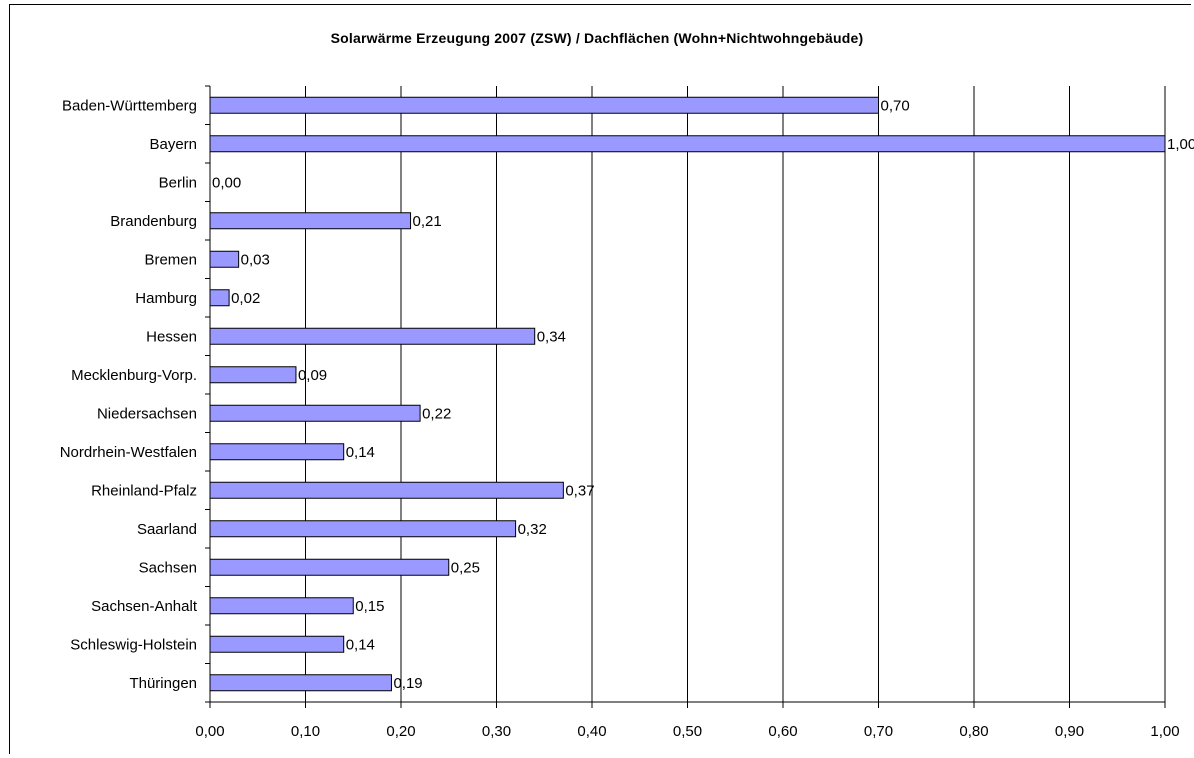 The image size is (1194, 758). Describe the element at coordinates (1164, 731) in the screenshot. I see `x-tick-label: 1,00` at that location.